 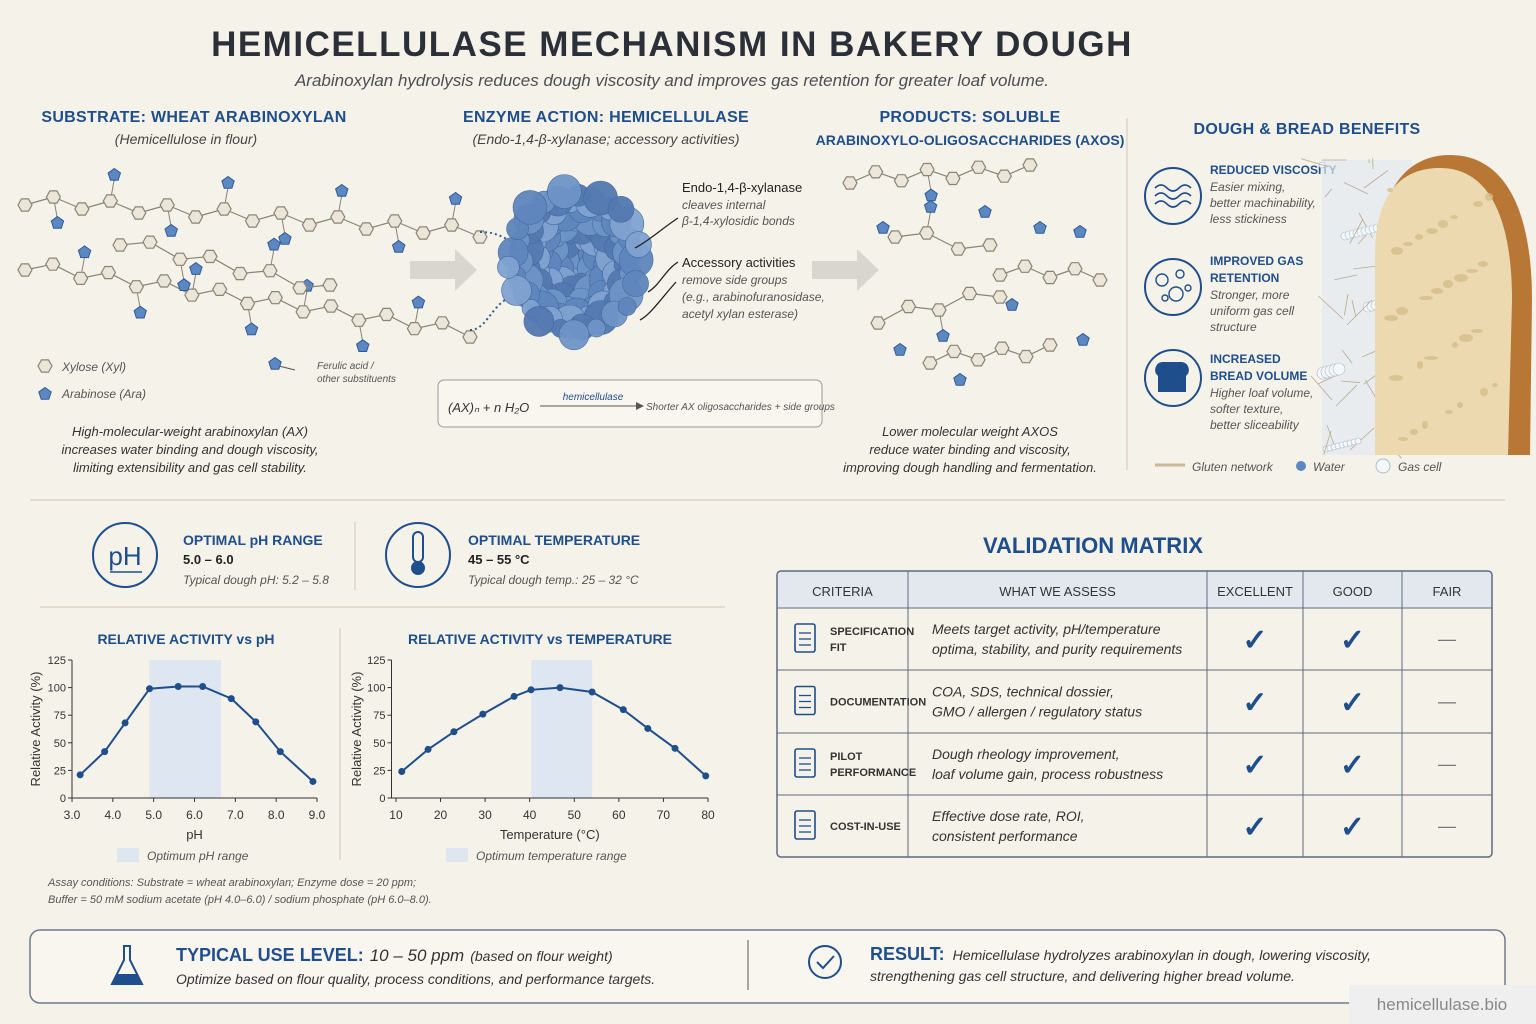 What do you see at coordinates (738, 221) in the screenshot?
I see `note-text: β-1,4-xylosidic bonds` at bounding box center [738, 221].